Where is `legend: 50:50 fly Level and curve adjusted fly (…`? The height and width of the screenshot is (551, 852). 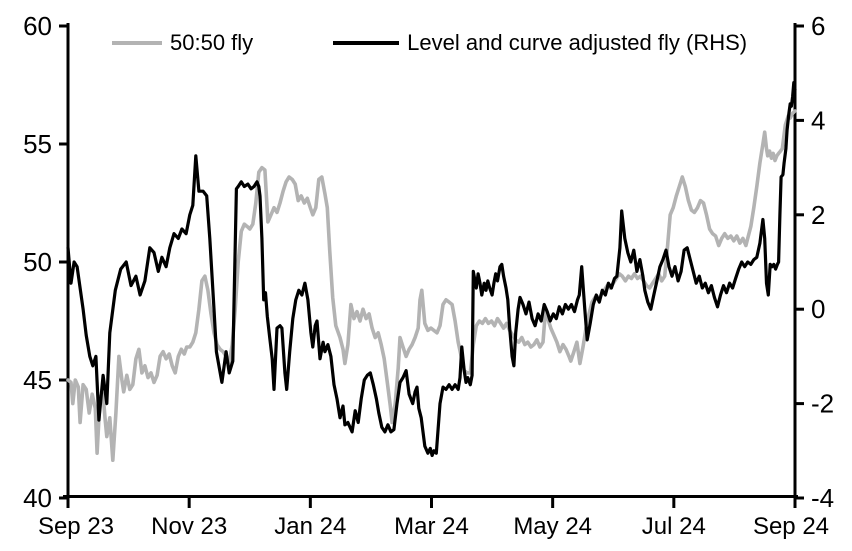 legend: 50:50 fly Level and curve adjusted fly (… is located at coordinates (429, 43).